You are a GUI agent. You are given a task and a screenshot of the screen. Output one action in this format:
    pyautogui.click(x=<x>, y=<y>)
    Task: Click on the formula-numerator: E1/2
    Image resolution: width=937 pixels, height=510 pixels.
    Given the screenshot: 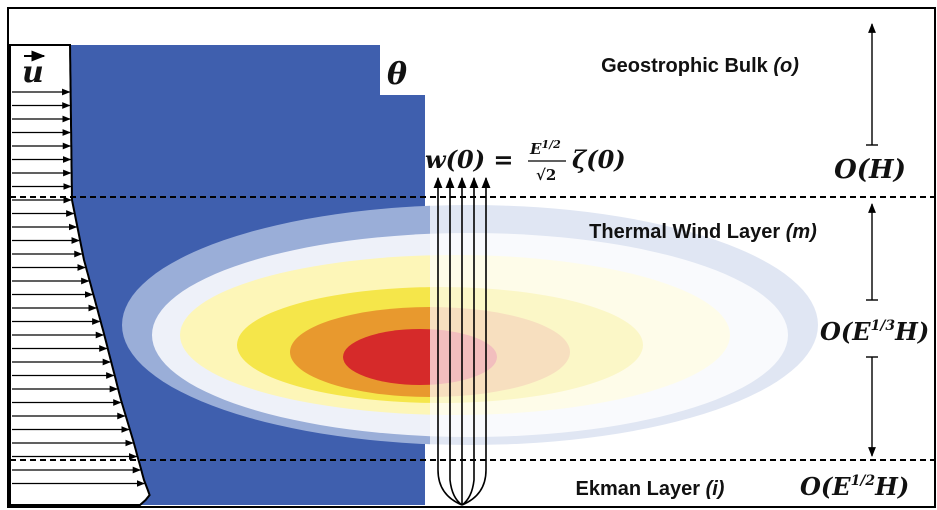 What is the action you would take?
    pyautogui.click(x=545, y=148)
    